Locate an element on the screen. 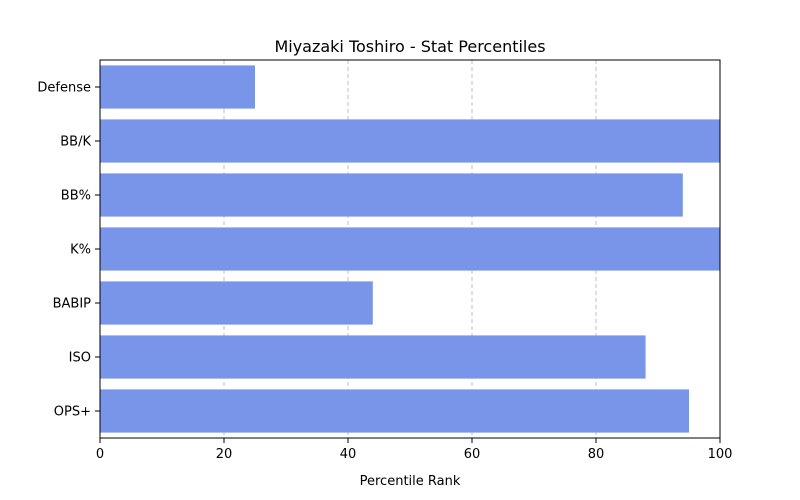 The width and height of the screenshot is (800, 500). y-tick-label: OPS+ is located at coordinates (72, 412).